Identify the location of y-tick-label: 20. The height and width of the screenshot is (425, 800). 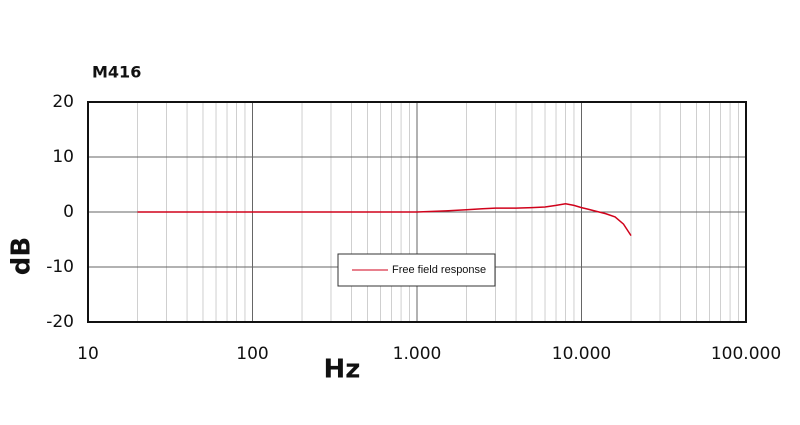
(63, 102).